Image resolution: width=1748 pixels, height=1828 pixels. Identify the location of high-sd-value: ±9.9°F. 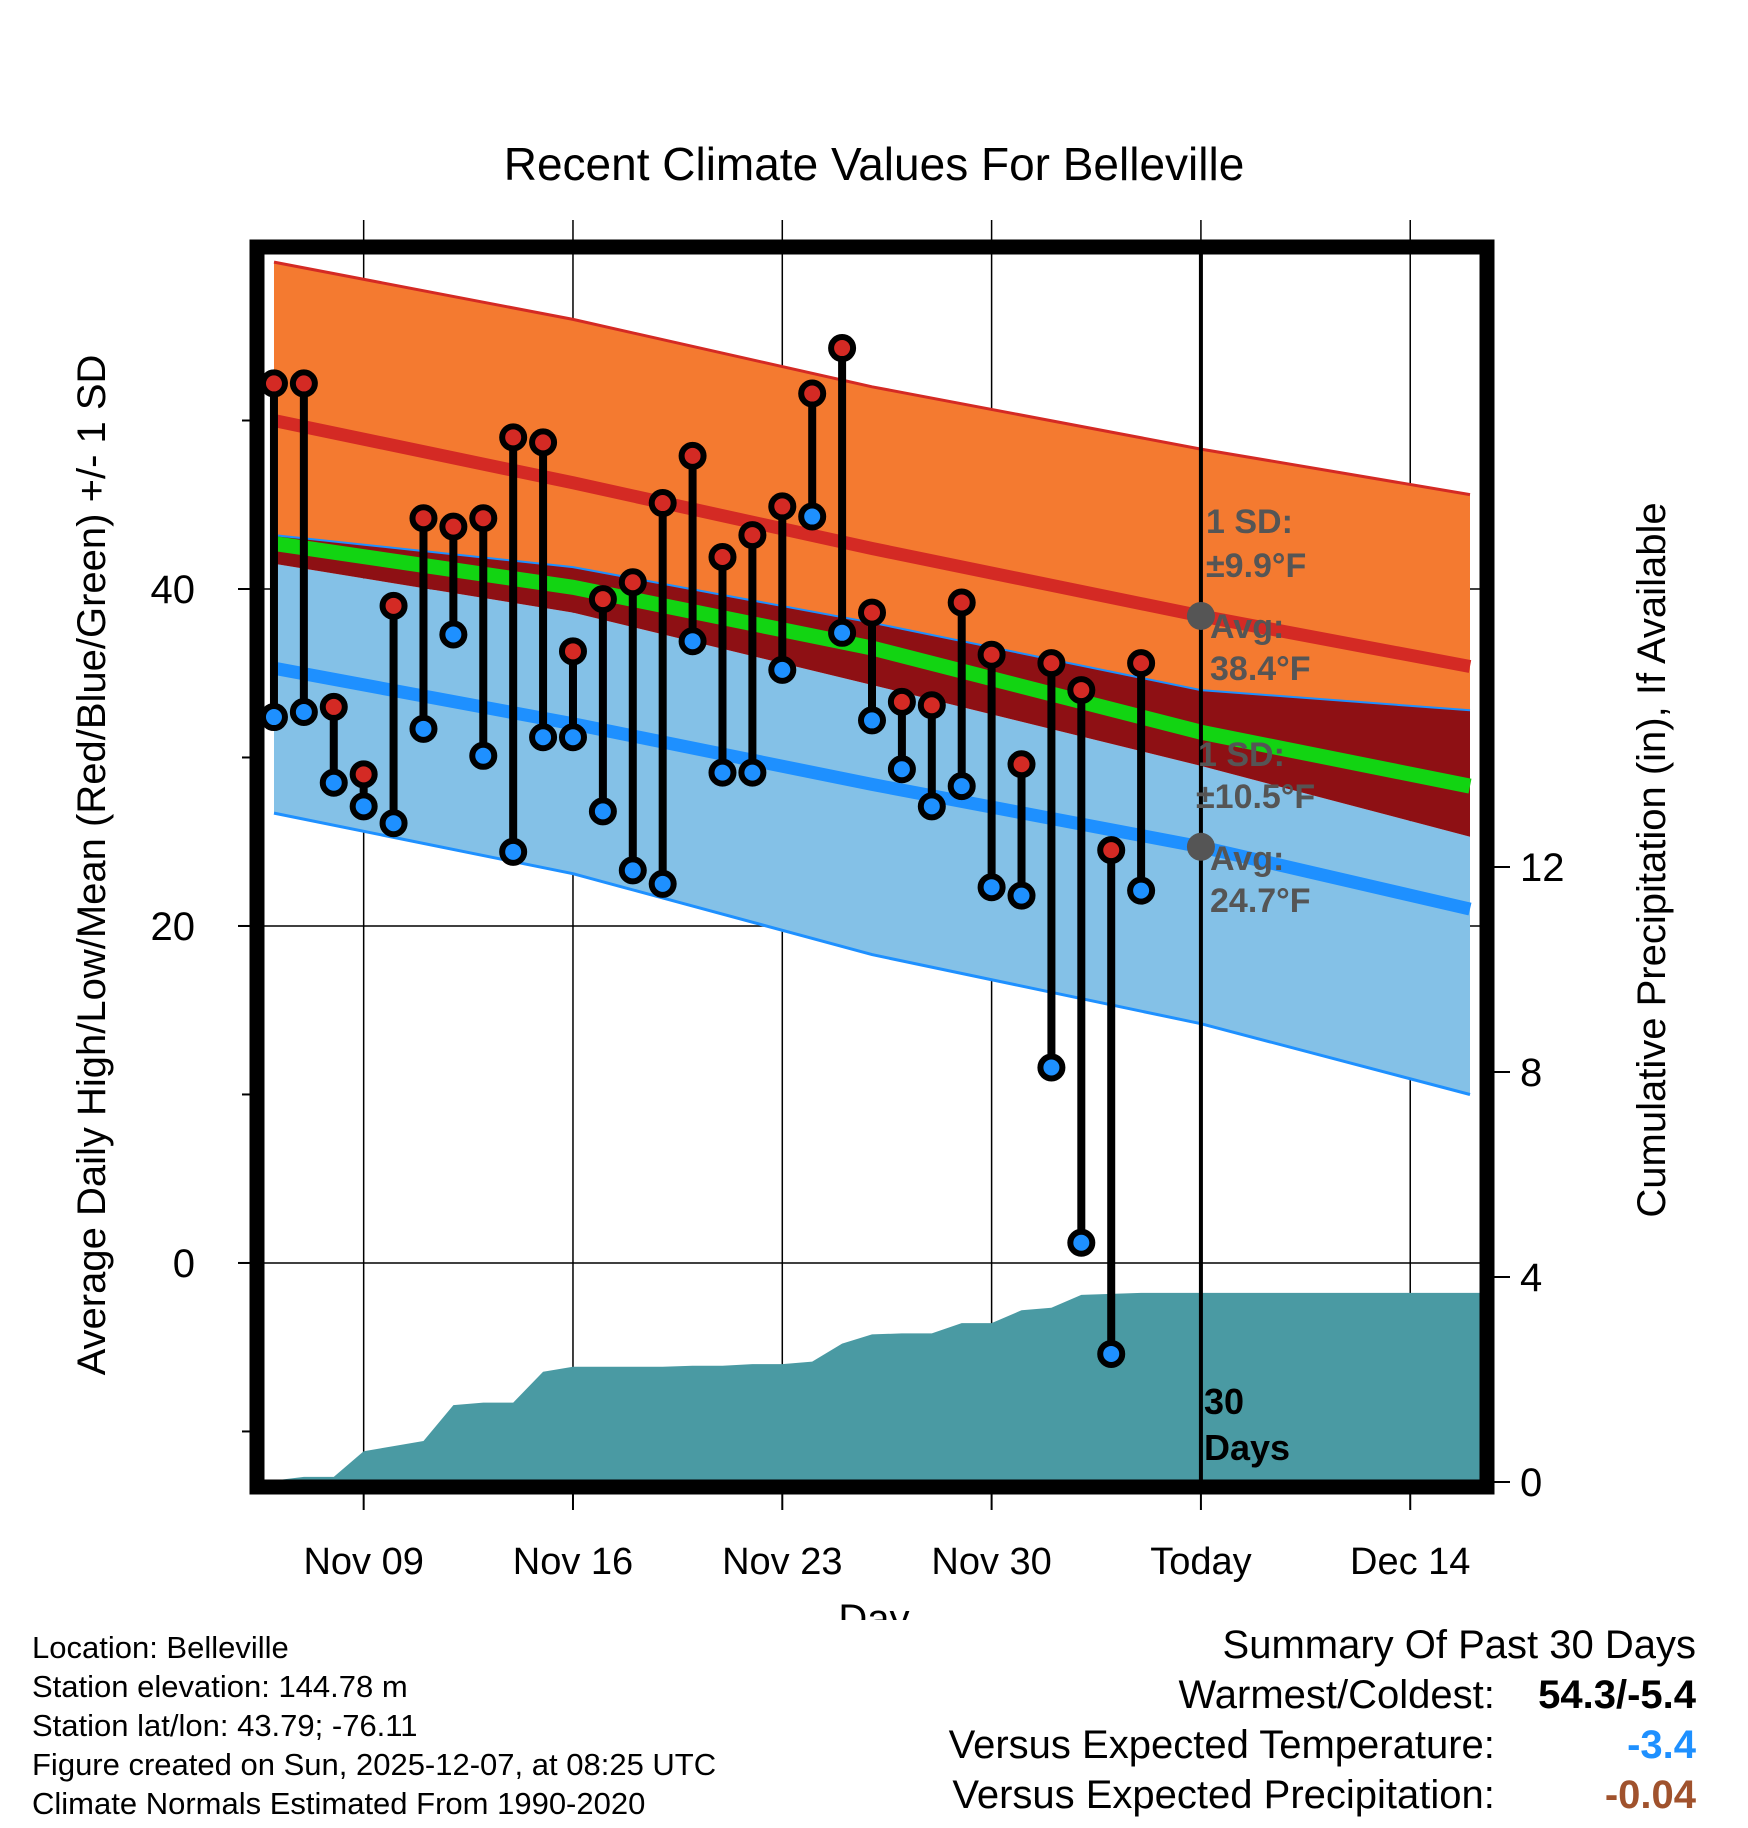
(1256, 566).